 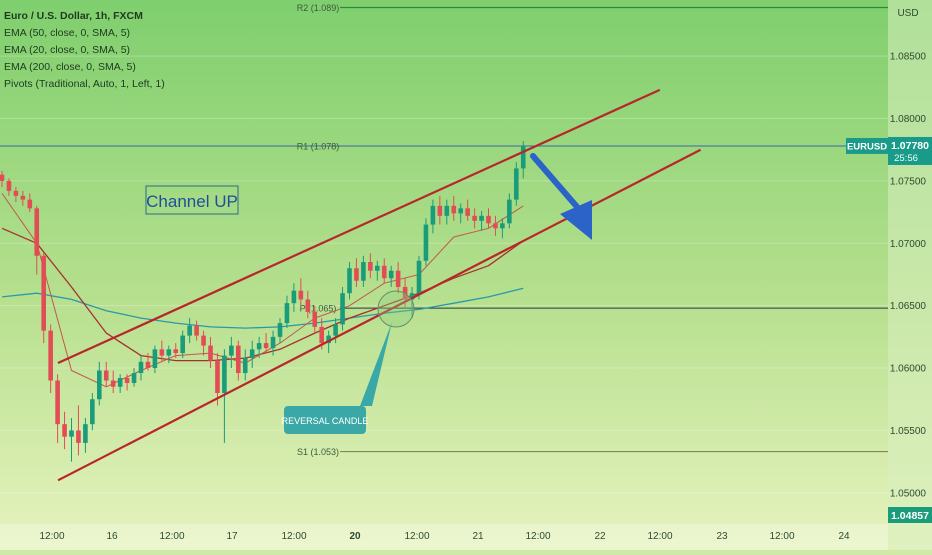 I want to click on symbol-badge, so click(x=867, y=145).